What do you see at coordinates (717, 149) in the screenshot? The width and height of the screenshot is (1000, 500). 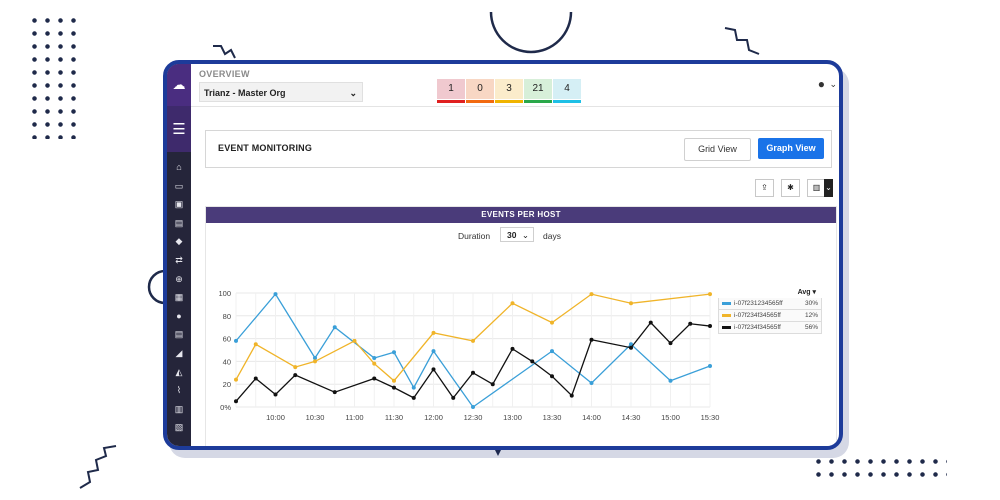 I see `grid-view-button: Grid View` at bounding box center [717, 149].